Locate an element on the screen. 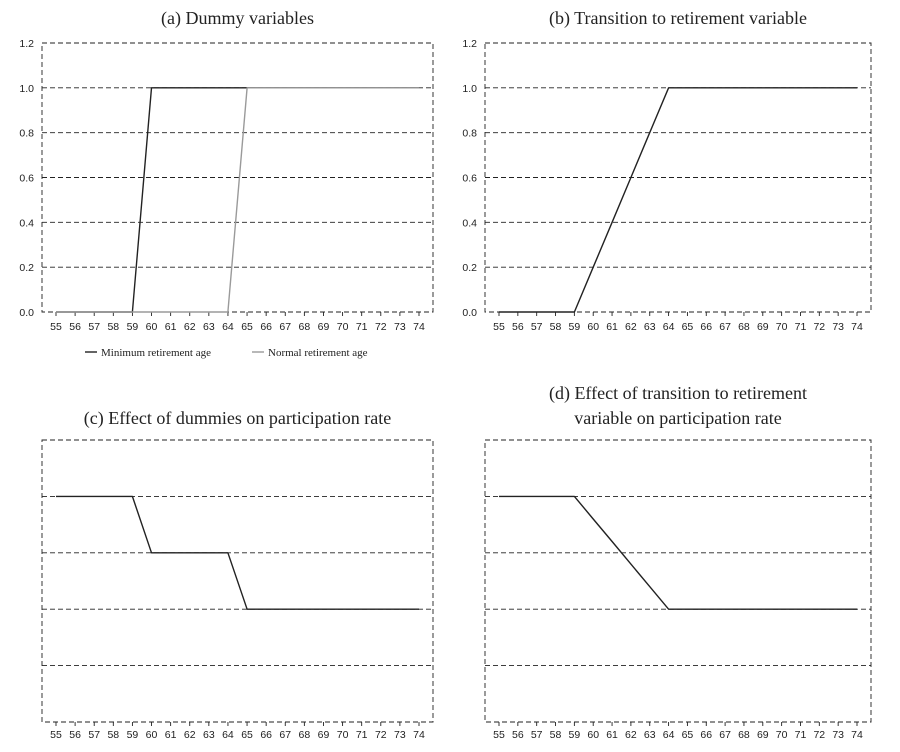  chart-title: (a) Dummy variables is located at coordinates (237, 18).